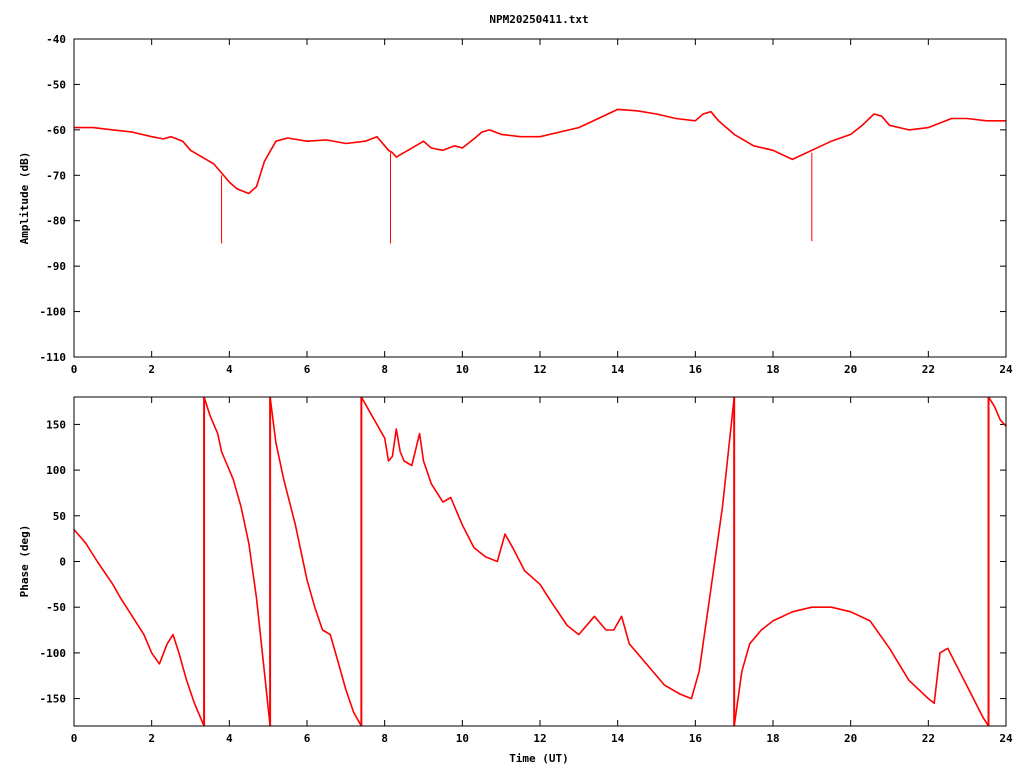 This screenshot has width=1024, height=768. What do you see at coordinates (24, 561) in the screenshot?
I see `phase-y-axis-label: Phase (deg)` at bounding box center [24, 561].